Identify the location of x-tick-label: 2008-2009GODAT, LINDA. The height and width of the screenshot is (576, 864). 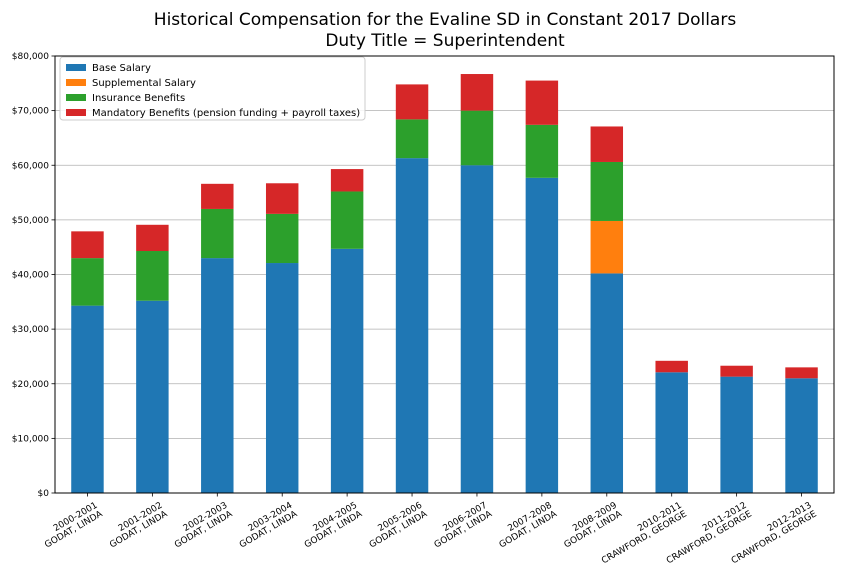
(591, 525).